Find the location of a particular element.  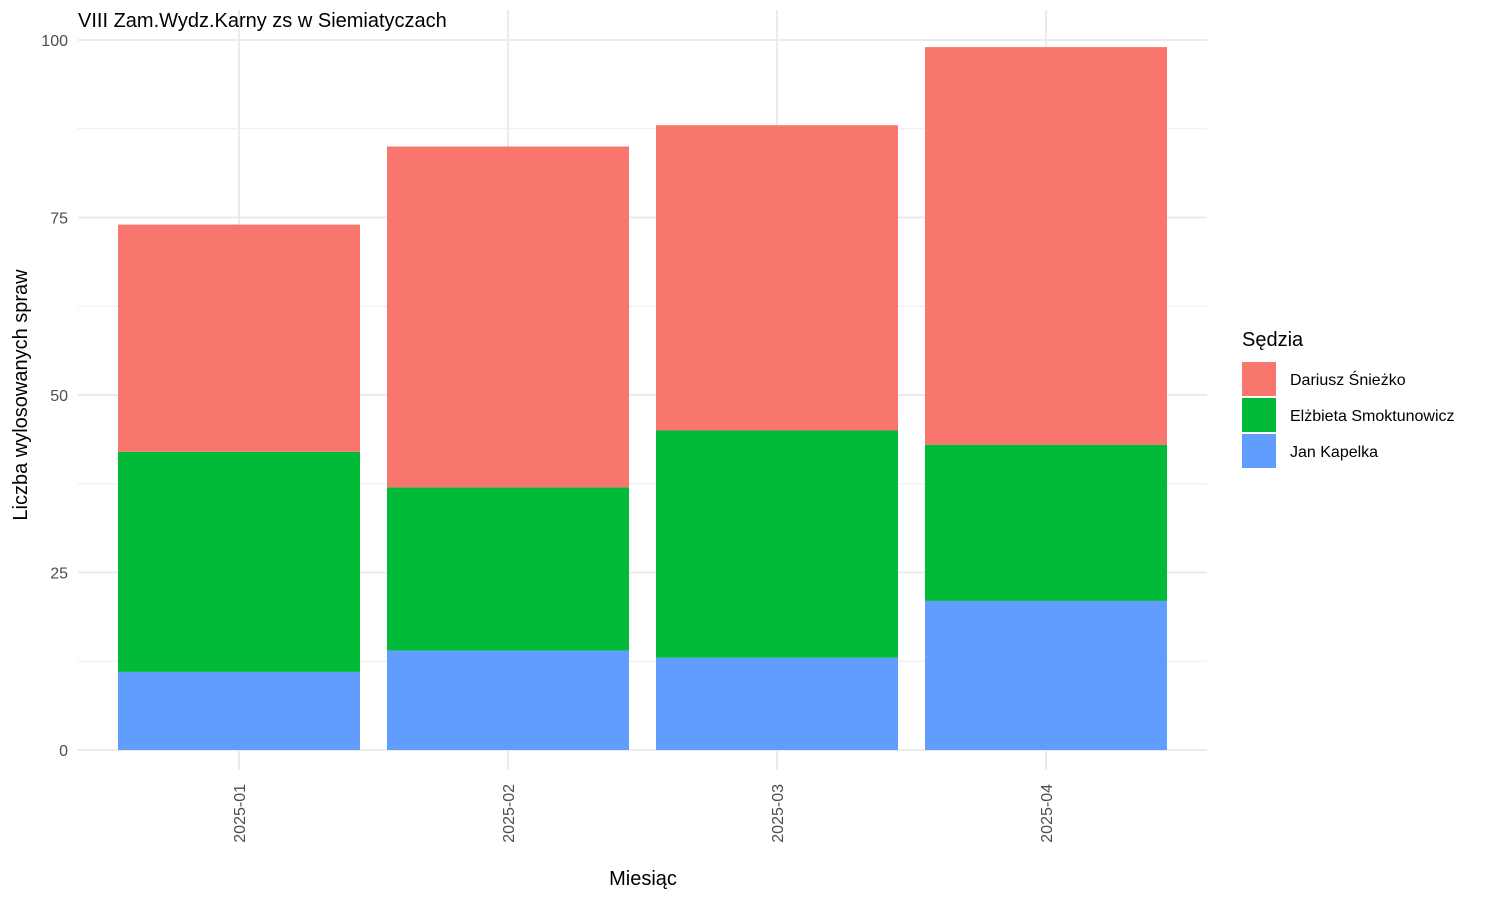

y-tick-label: 100 is located at coordinates (54, 41).